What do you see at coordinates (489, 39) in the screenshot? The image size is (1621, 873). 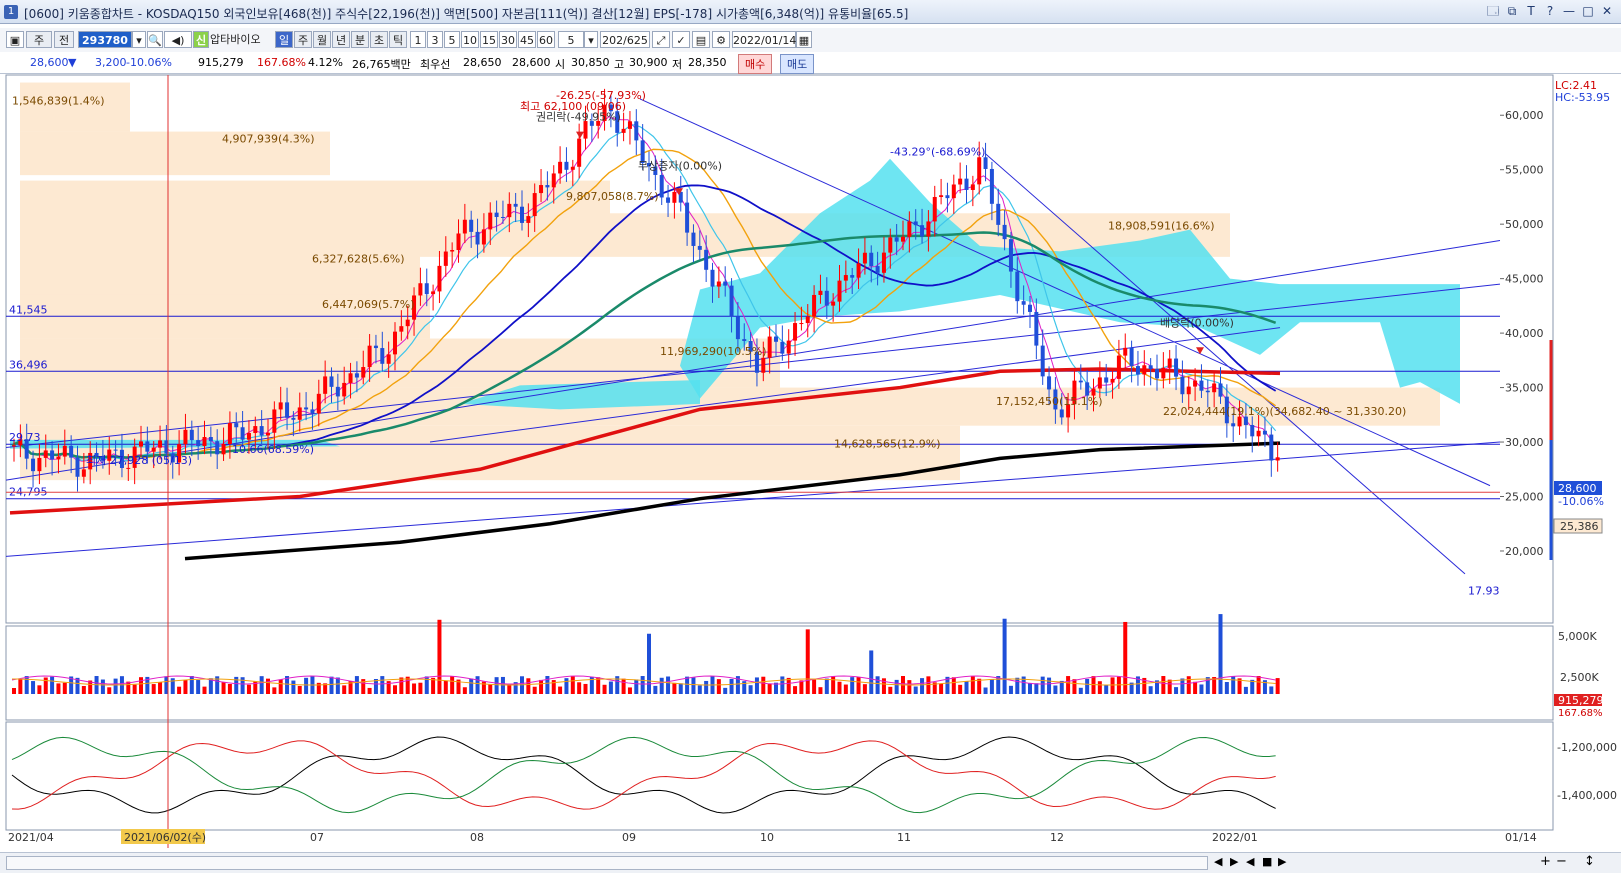 I see `minute-option: 15` at bounding box center [489, 39].